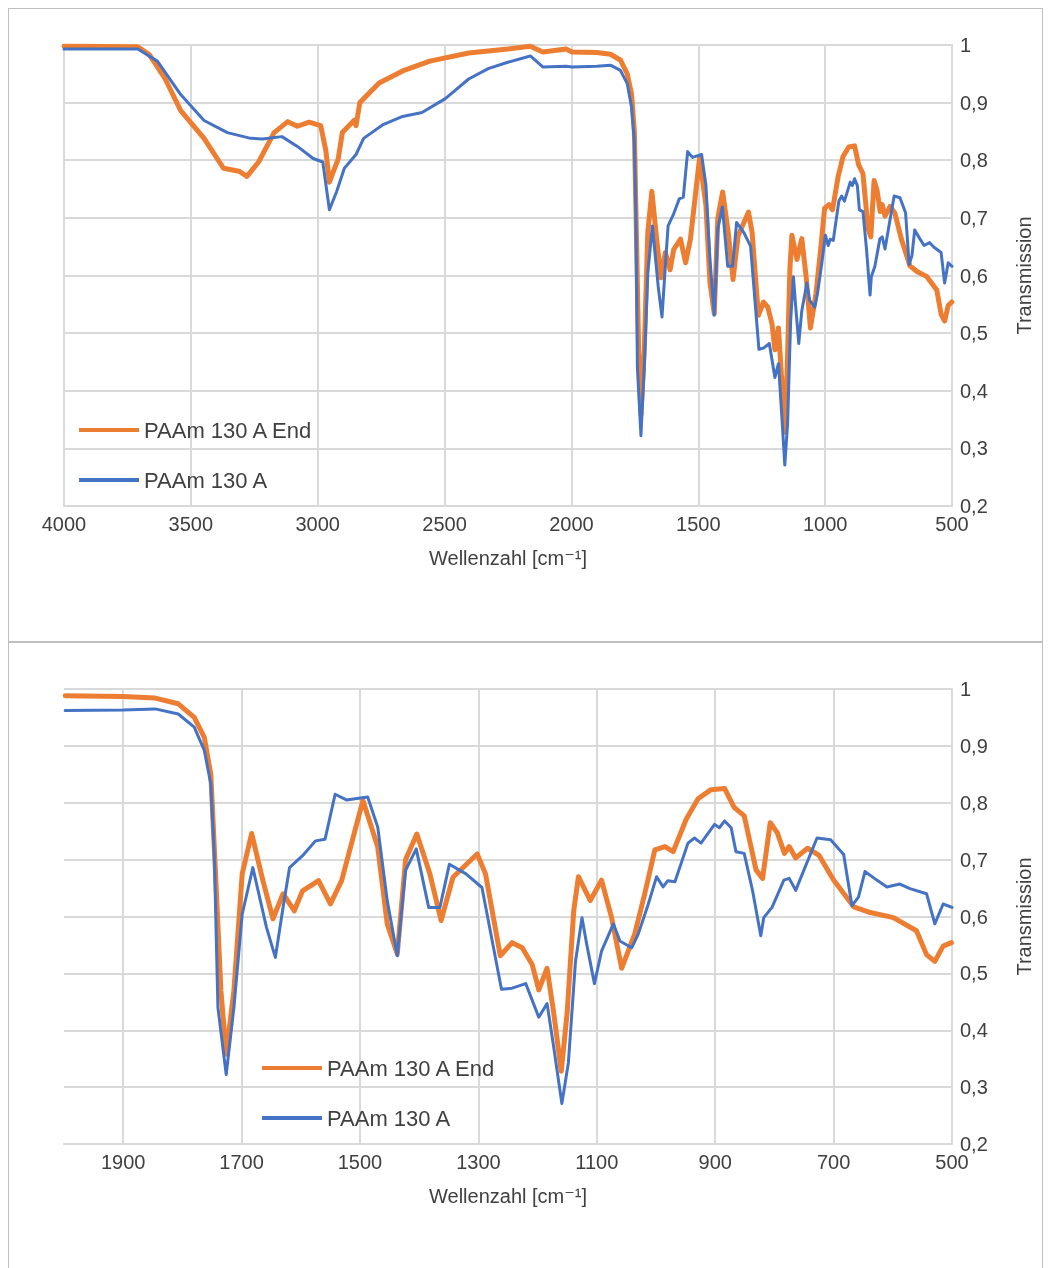 This screenshot has height=1268, width=1051. Describe the element at coordinates (444, 524) in the screenshot. I see `x-tick-label: 2500` at that location.